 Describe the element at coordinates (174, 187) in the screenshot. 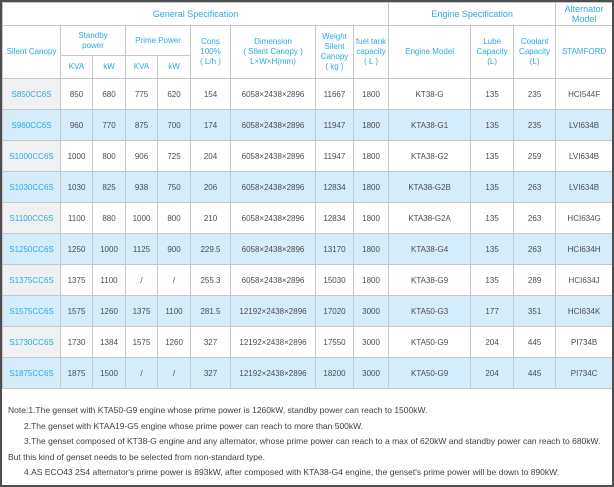

I see `value-cell: 750` at that location.